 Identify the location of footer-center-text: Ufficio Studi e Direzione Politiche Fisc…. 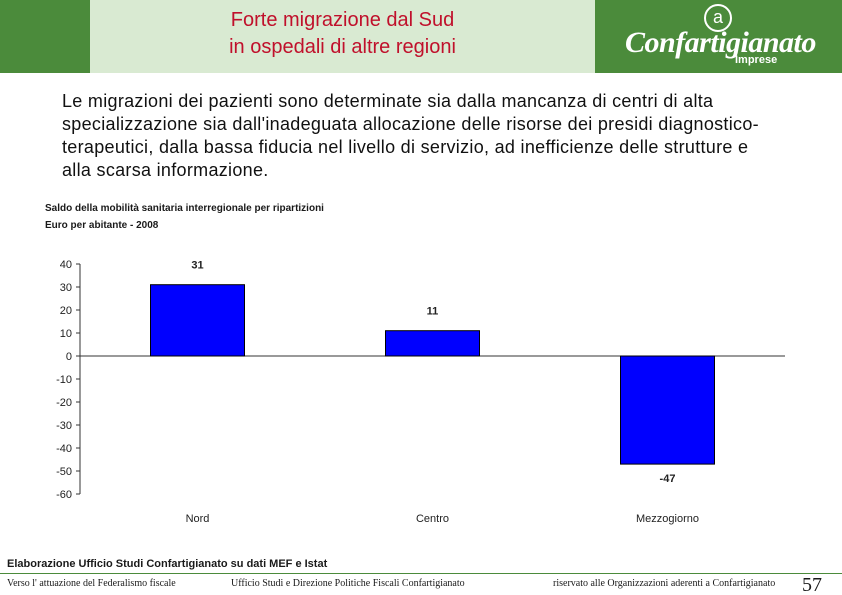
(348, 583).